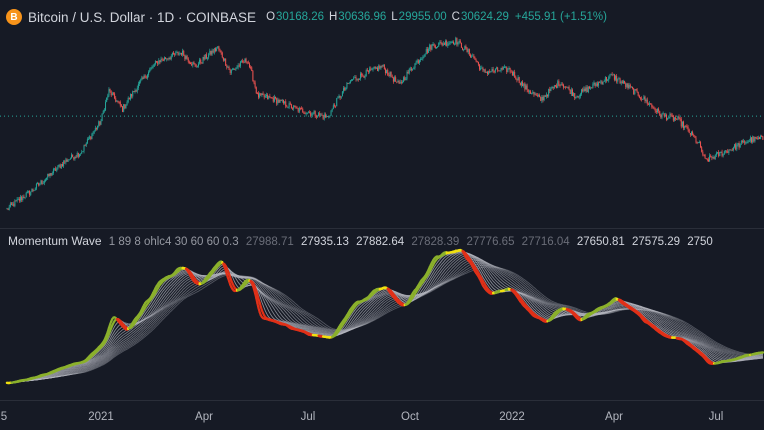 The width and height of the screenshot is (764, 430). Describe the element at coordinates (419, 17) in the screenshot. I see `ohlc-low: L29955.00` at that location.